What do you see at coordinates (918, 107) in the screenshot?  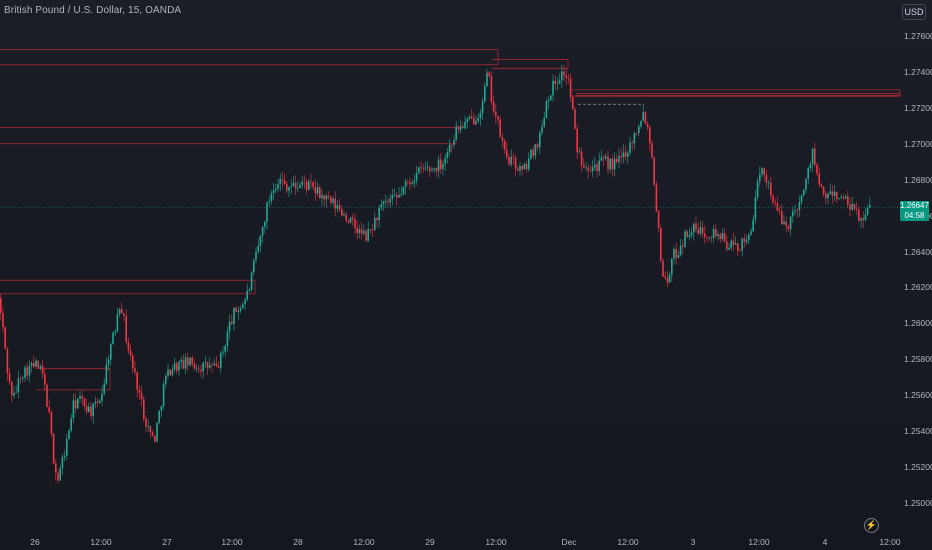 I see `price-tick-label: 1.27200` at bounding box center [918, 107].